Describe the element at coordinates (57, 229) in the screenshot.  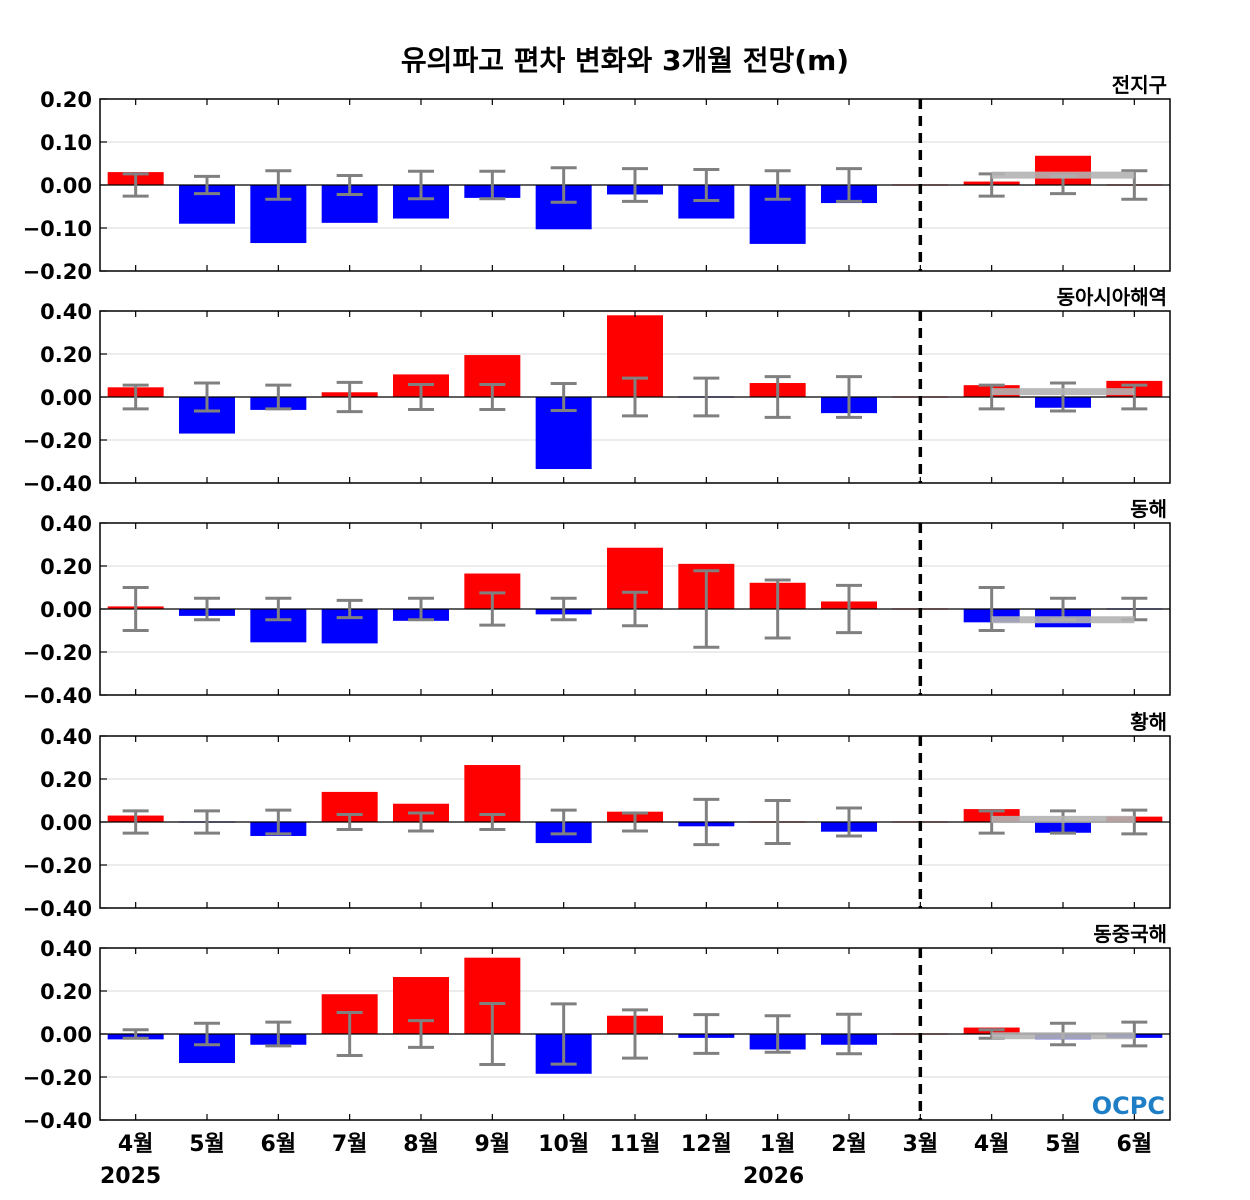
I see `y-tick-label: −0.10` at that location.